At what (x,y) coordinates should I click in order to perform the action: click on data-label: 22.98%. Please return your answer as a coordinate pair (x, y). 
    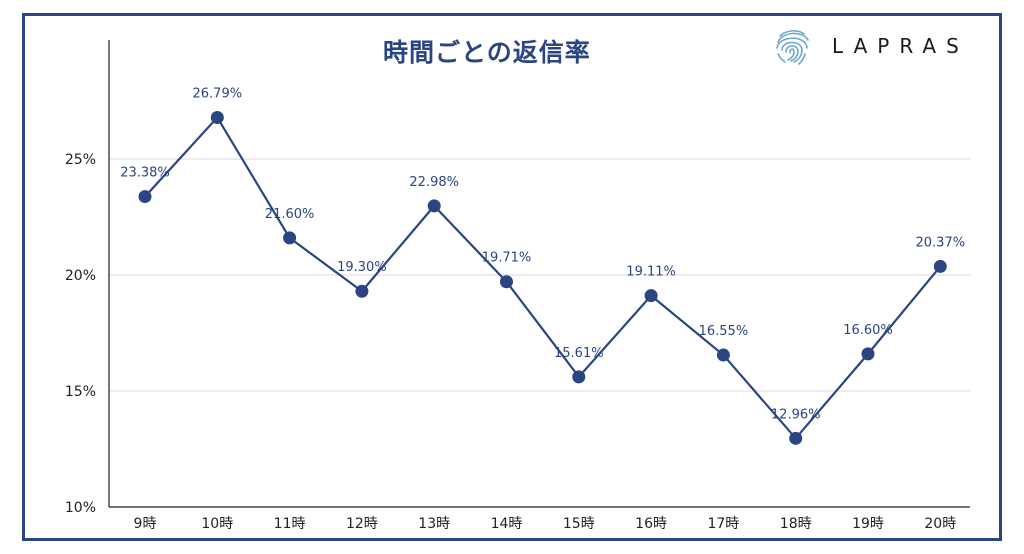
    Looking at the image, I should click on (434, 182).